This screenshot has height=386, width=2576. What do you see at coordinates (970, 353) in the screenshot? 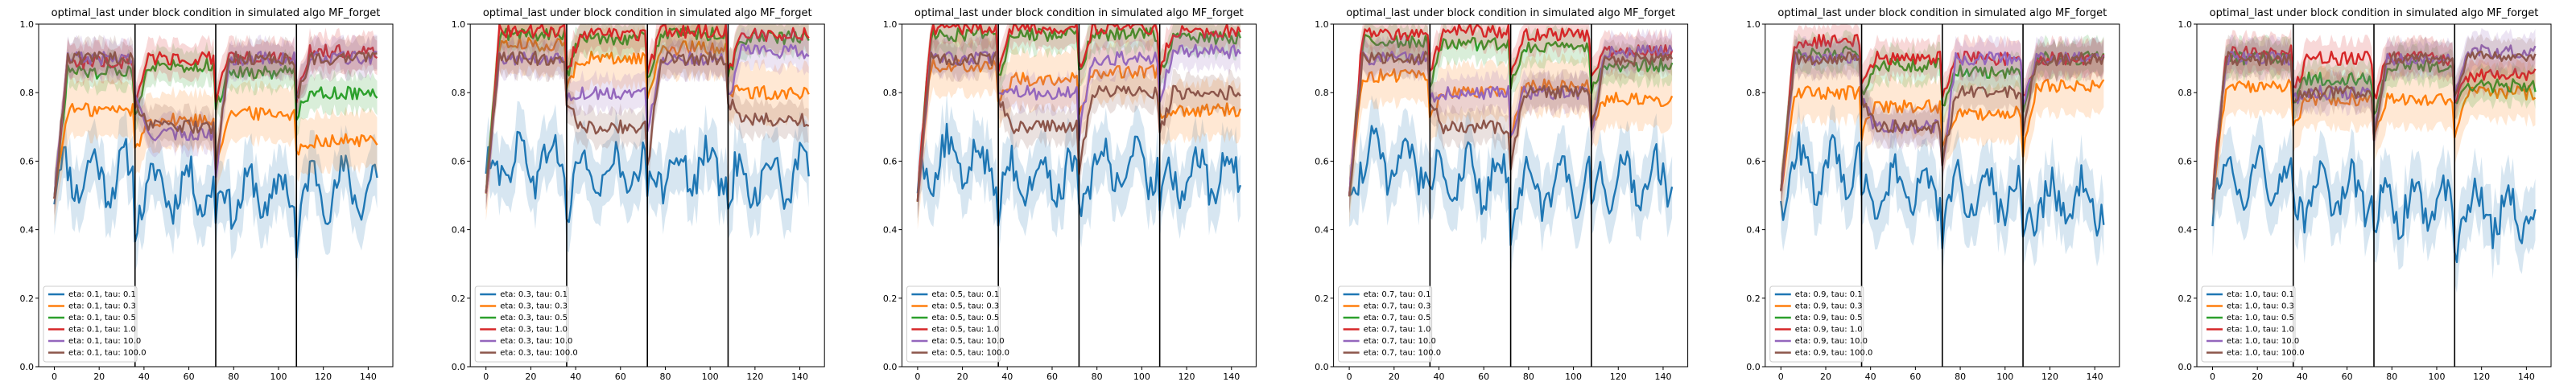
I see `legend-entry-6: eta: 0.5, tau: 100.0` at bounding box center [970, 353].